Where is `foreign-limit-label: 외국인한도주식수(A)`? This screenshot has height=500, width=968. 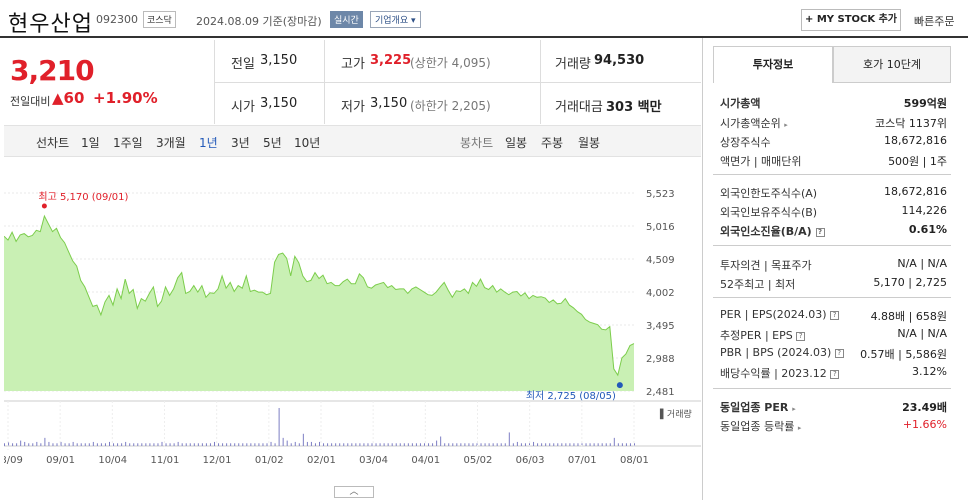 foreign-limit-label: 외국인한도주식수(A) is located at coordinates (769, 193).